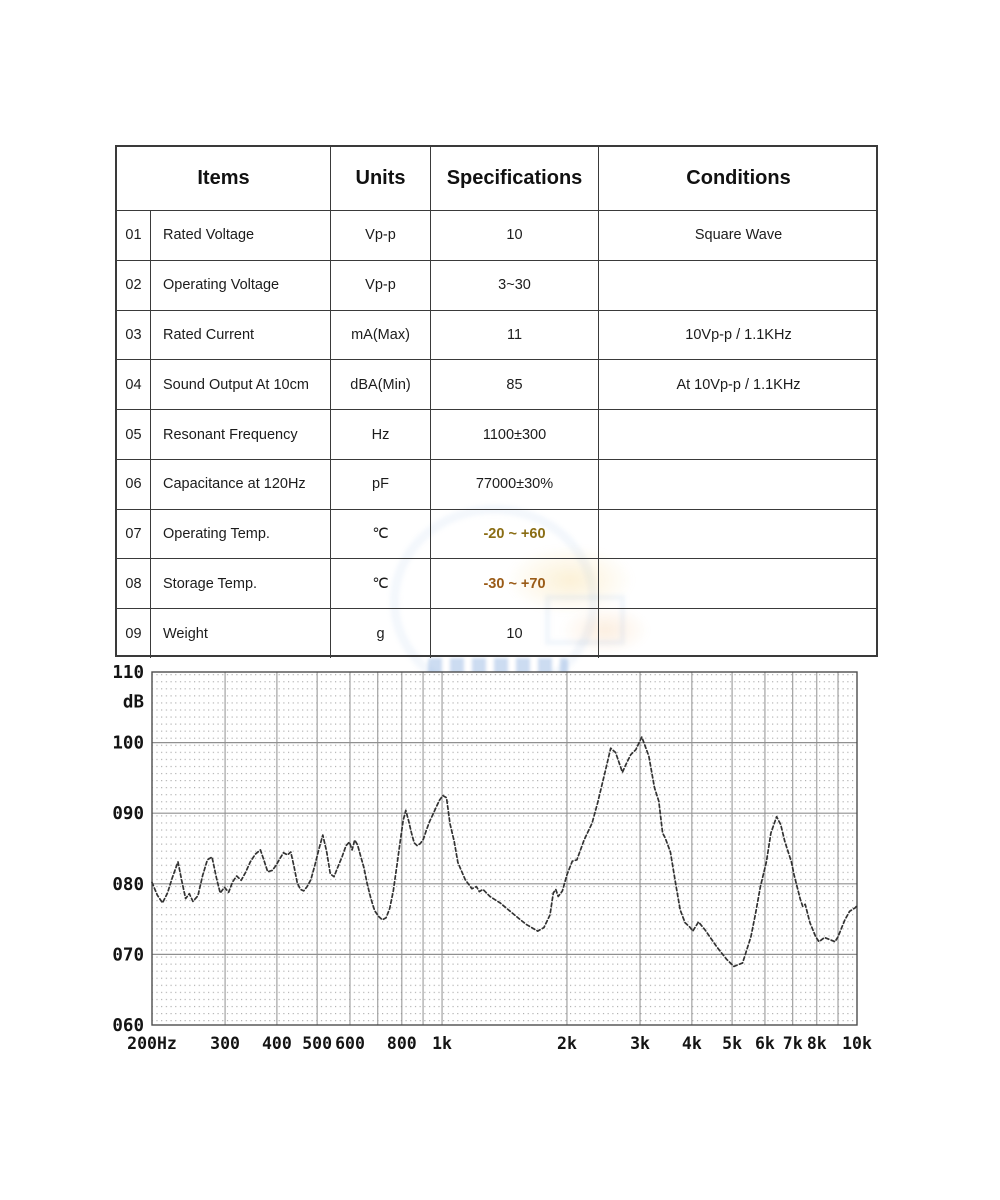  What do you see at coordinates (504, 852) in the screenshot?
I see `spl-curve` at bounding box center [504, 852].